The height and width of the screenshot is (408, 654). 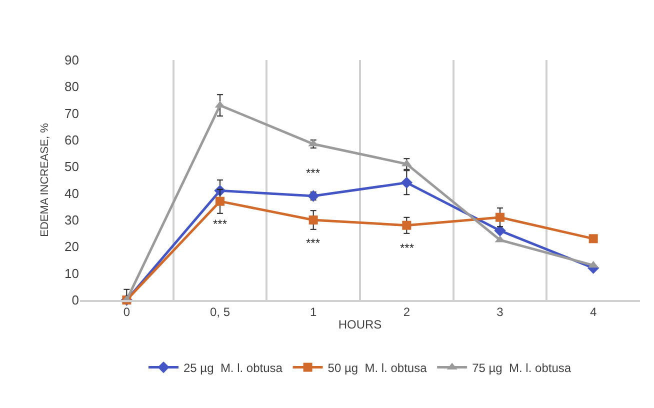 What do you see at coordinates (406, 312) in the screenshot?
I see `x-tick-label: 2` at bounding box center [406, 312].